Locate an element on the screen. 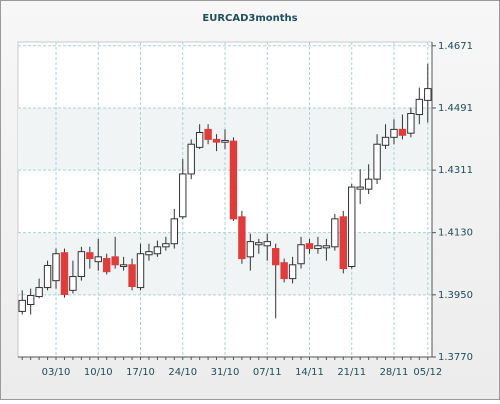  chart-title: EURCAD3months is located at coordinates (249, 18).